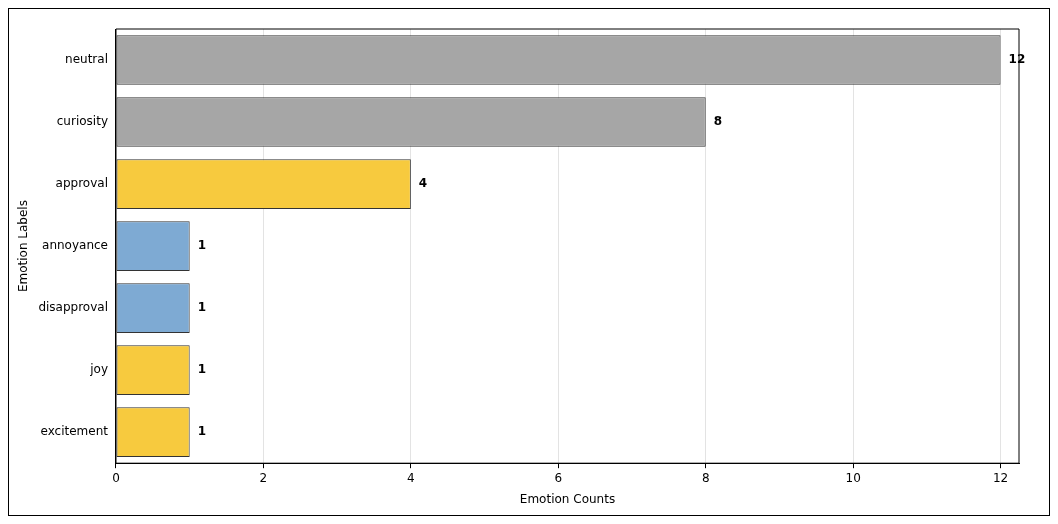  What do you see at coordinates (81, 183) in the screenshot?
I see `y-tick-label: approval` at bounding box center [81, 183].